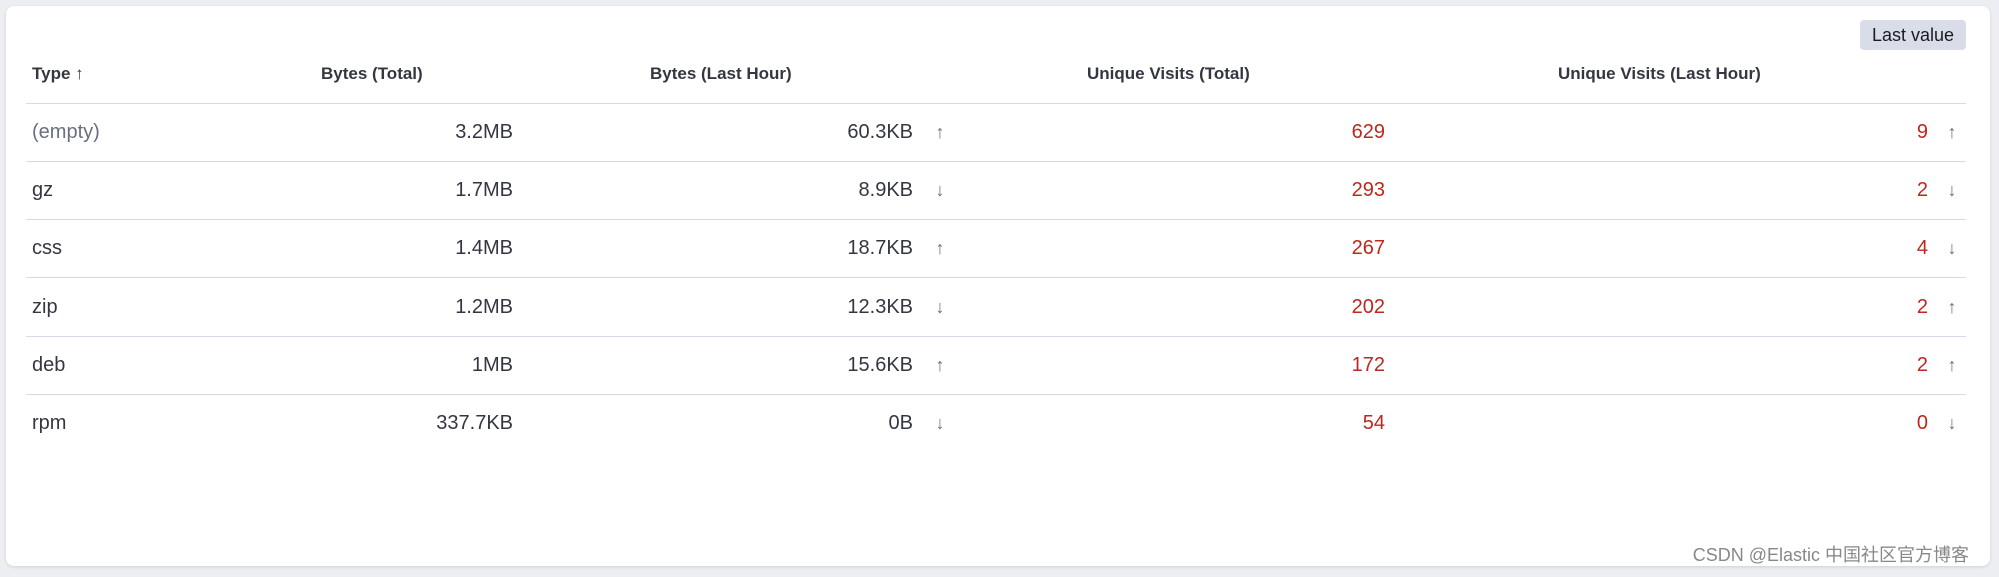 The width and height of the screenshot is (1999, 577). Describe the element at coordinates (49, 423) in the screenshot. I see `cell-type: rpm` at that location.